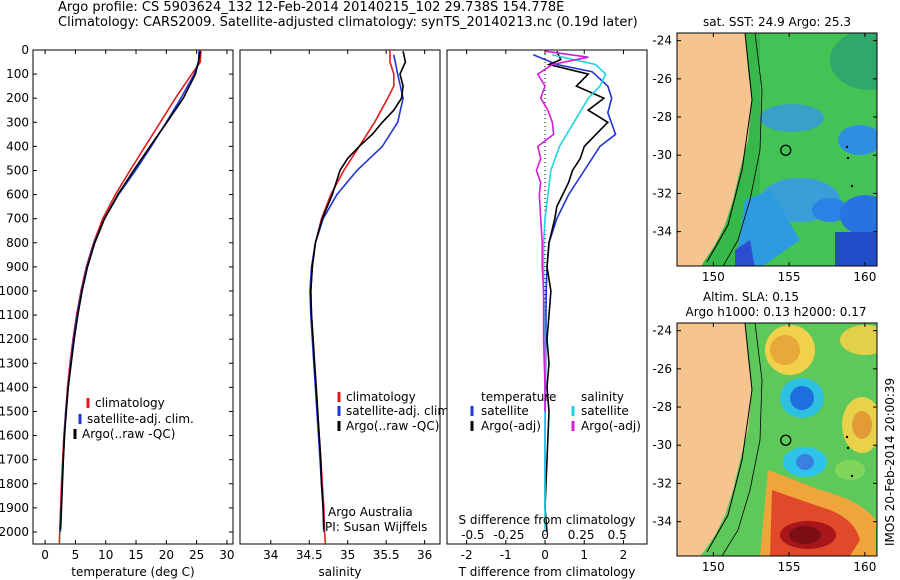 The image size is (900, 580). I want to click on x-tick-label: 35, so click(347, 555).